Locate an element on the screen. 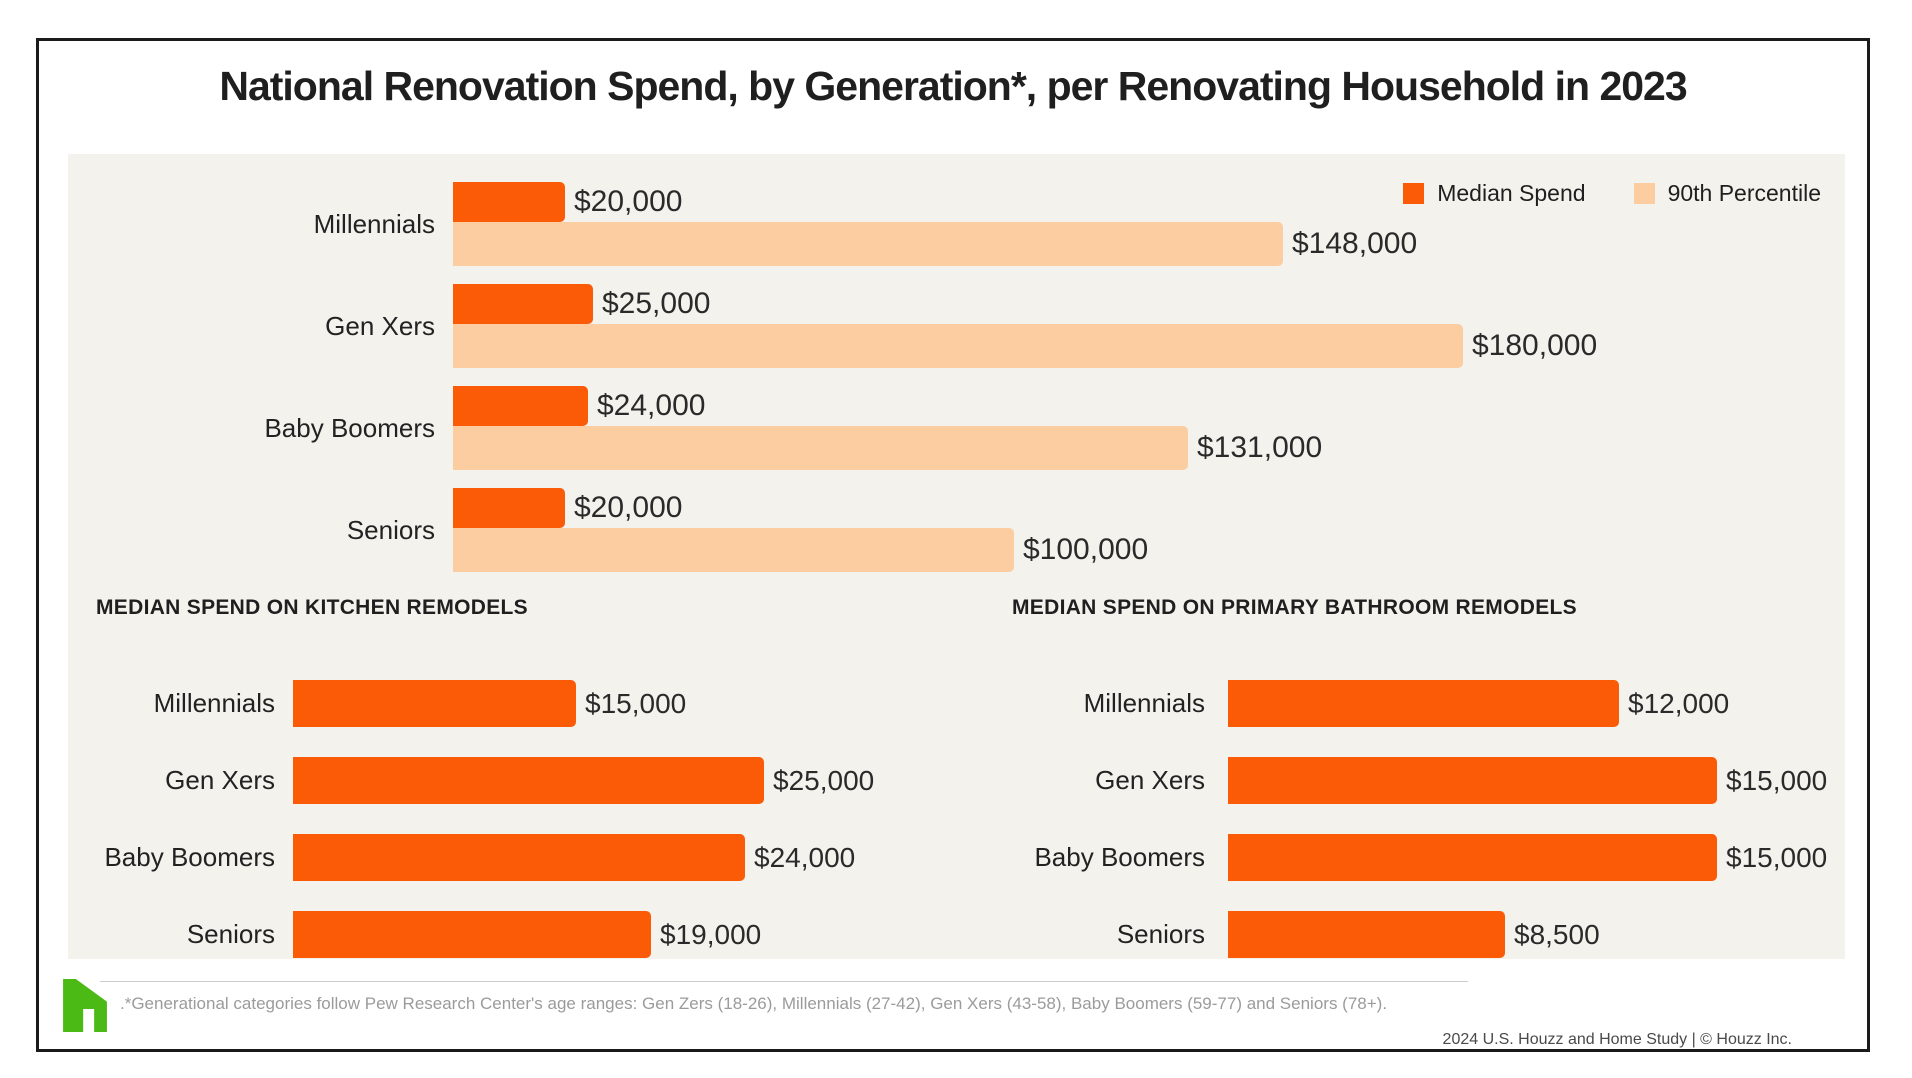 This screenshot has height=1078, width=1912. kitchen-spend-value: $19,000 is located at coordinates (711, 934).